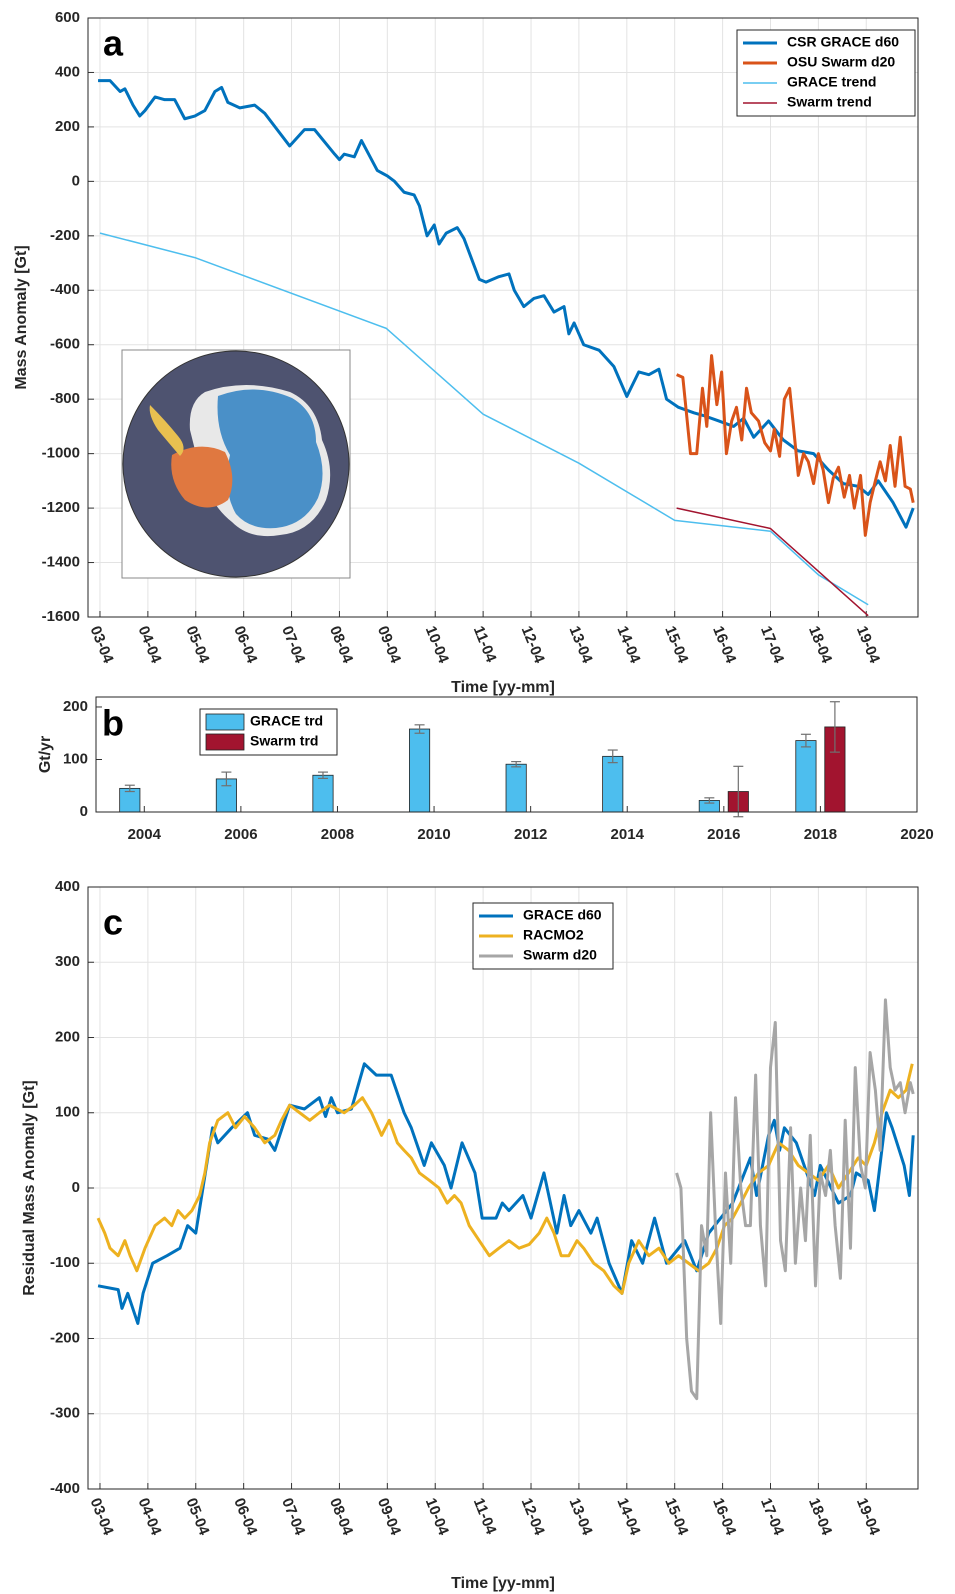 This screenshot has width=955, height=1594. I want to click on legend-label: Swarm d20, so click(560, 955).